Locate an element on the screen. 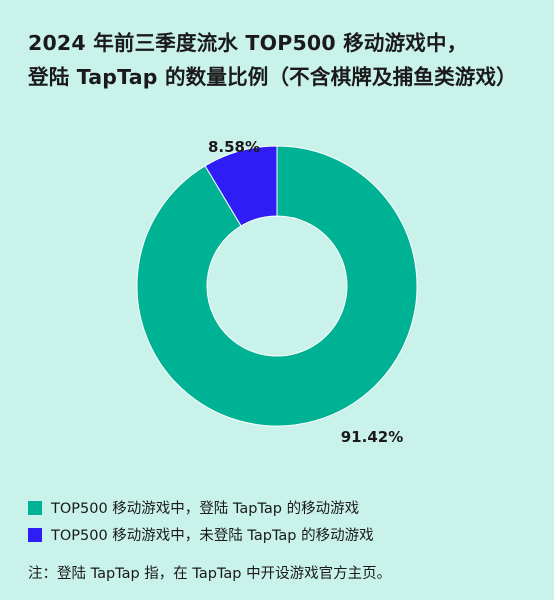 The image size is (554, 600). footnote: 注：登陆 TapTap 指，在 TapTap 中开设游戏官方主页。 is located at coordinates (210, 574).